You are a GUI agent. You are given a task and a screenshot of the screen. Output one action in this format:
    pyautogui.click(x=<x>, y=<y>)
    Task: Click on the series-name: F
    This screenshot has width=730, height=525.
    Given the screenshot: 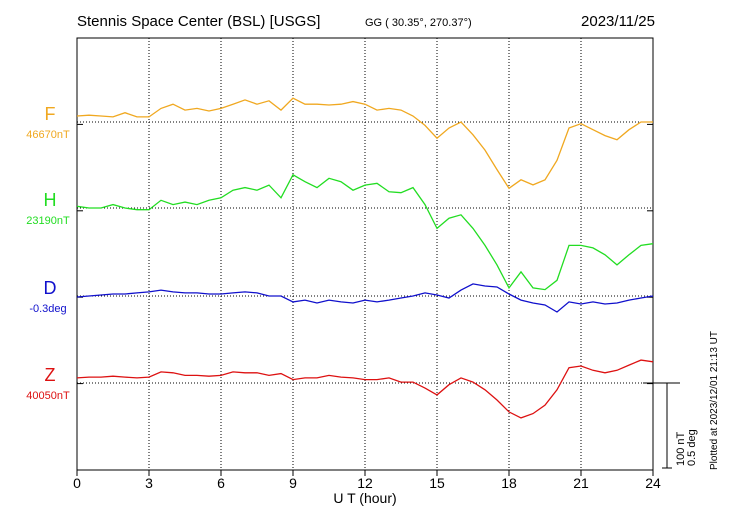 What is the action you would take?
    pyautogui.click(x=50, y=114)
    